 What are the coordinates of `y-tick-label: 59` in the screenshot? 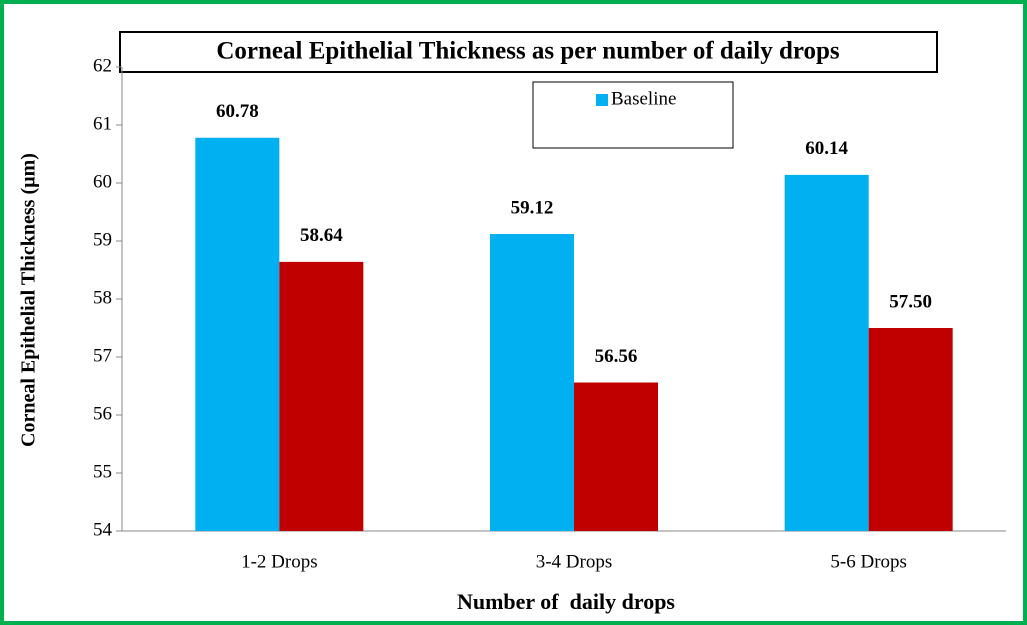 It's located at (102, 239).